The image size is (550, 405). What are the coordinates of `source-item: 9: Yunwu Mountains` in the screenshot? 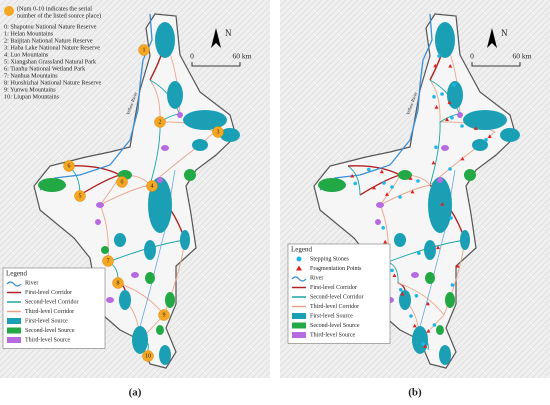 It's located at (30, 89).